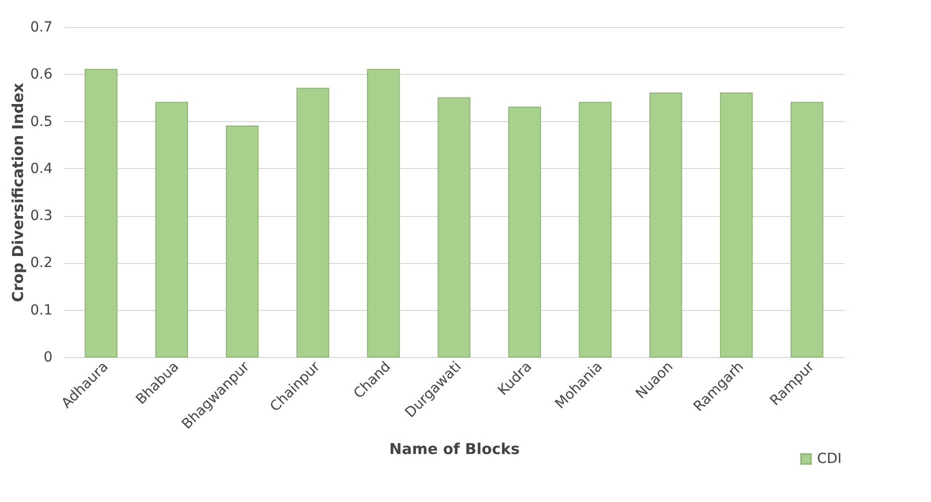  Describe the element at coordinates (41, 168) in the screenshot. I see `y-tick-label: 0.4` at that location.